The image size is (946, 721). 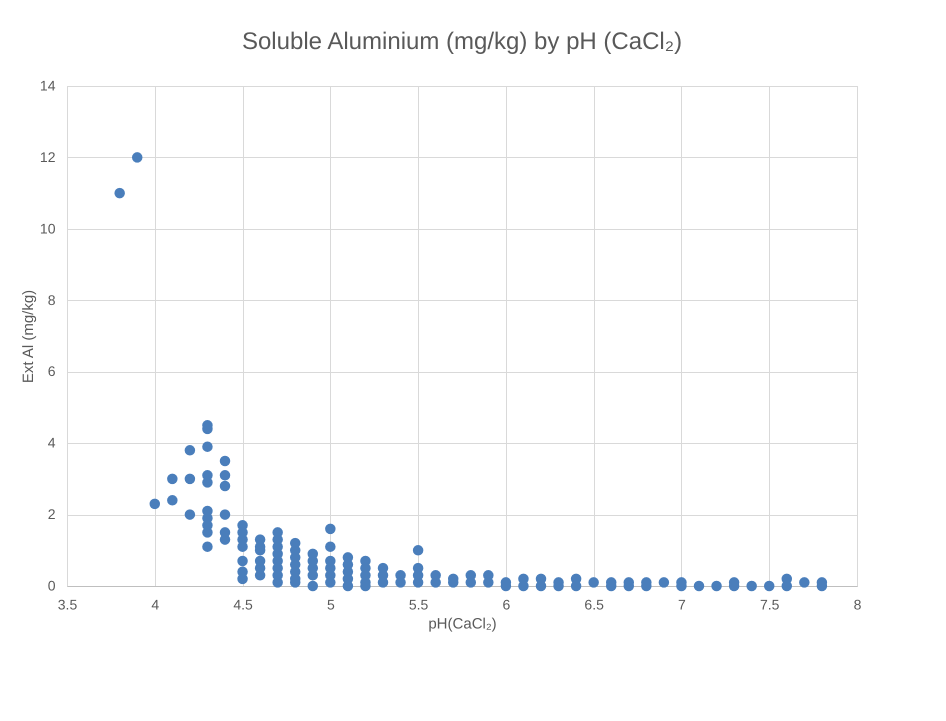 What do you see at coordinates (418, 604) in the screenshot?
I see `x-tick-label: 5.5` at bounding box center [418, 604].